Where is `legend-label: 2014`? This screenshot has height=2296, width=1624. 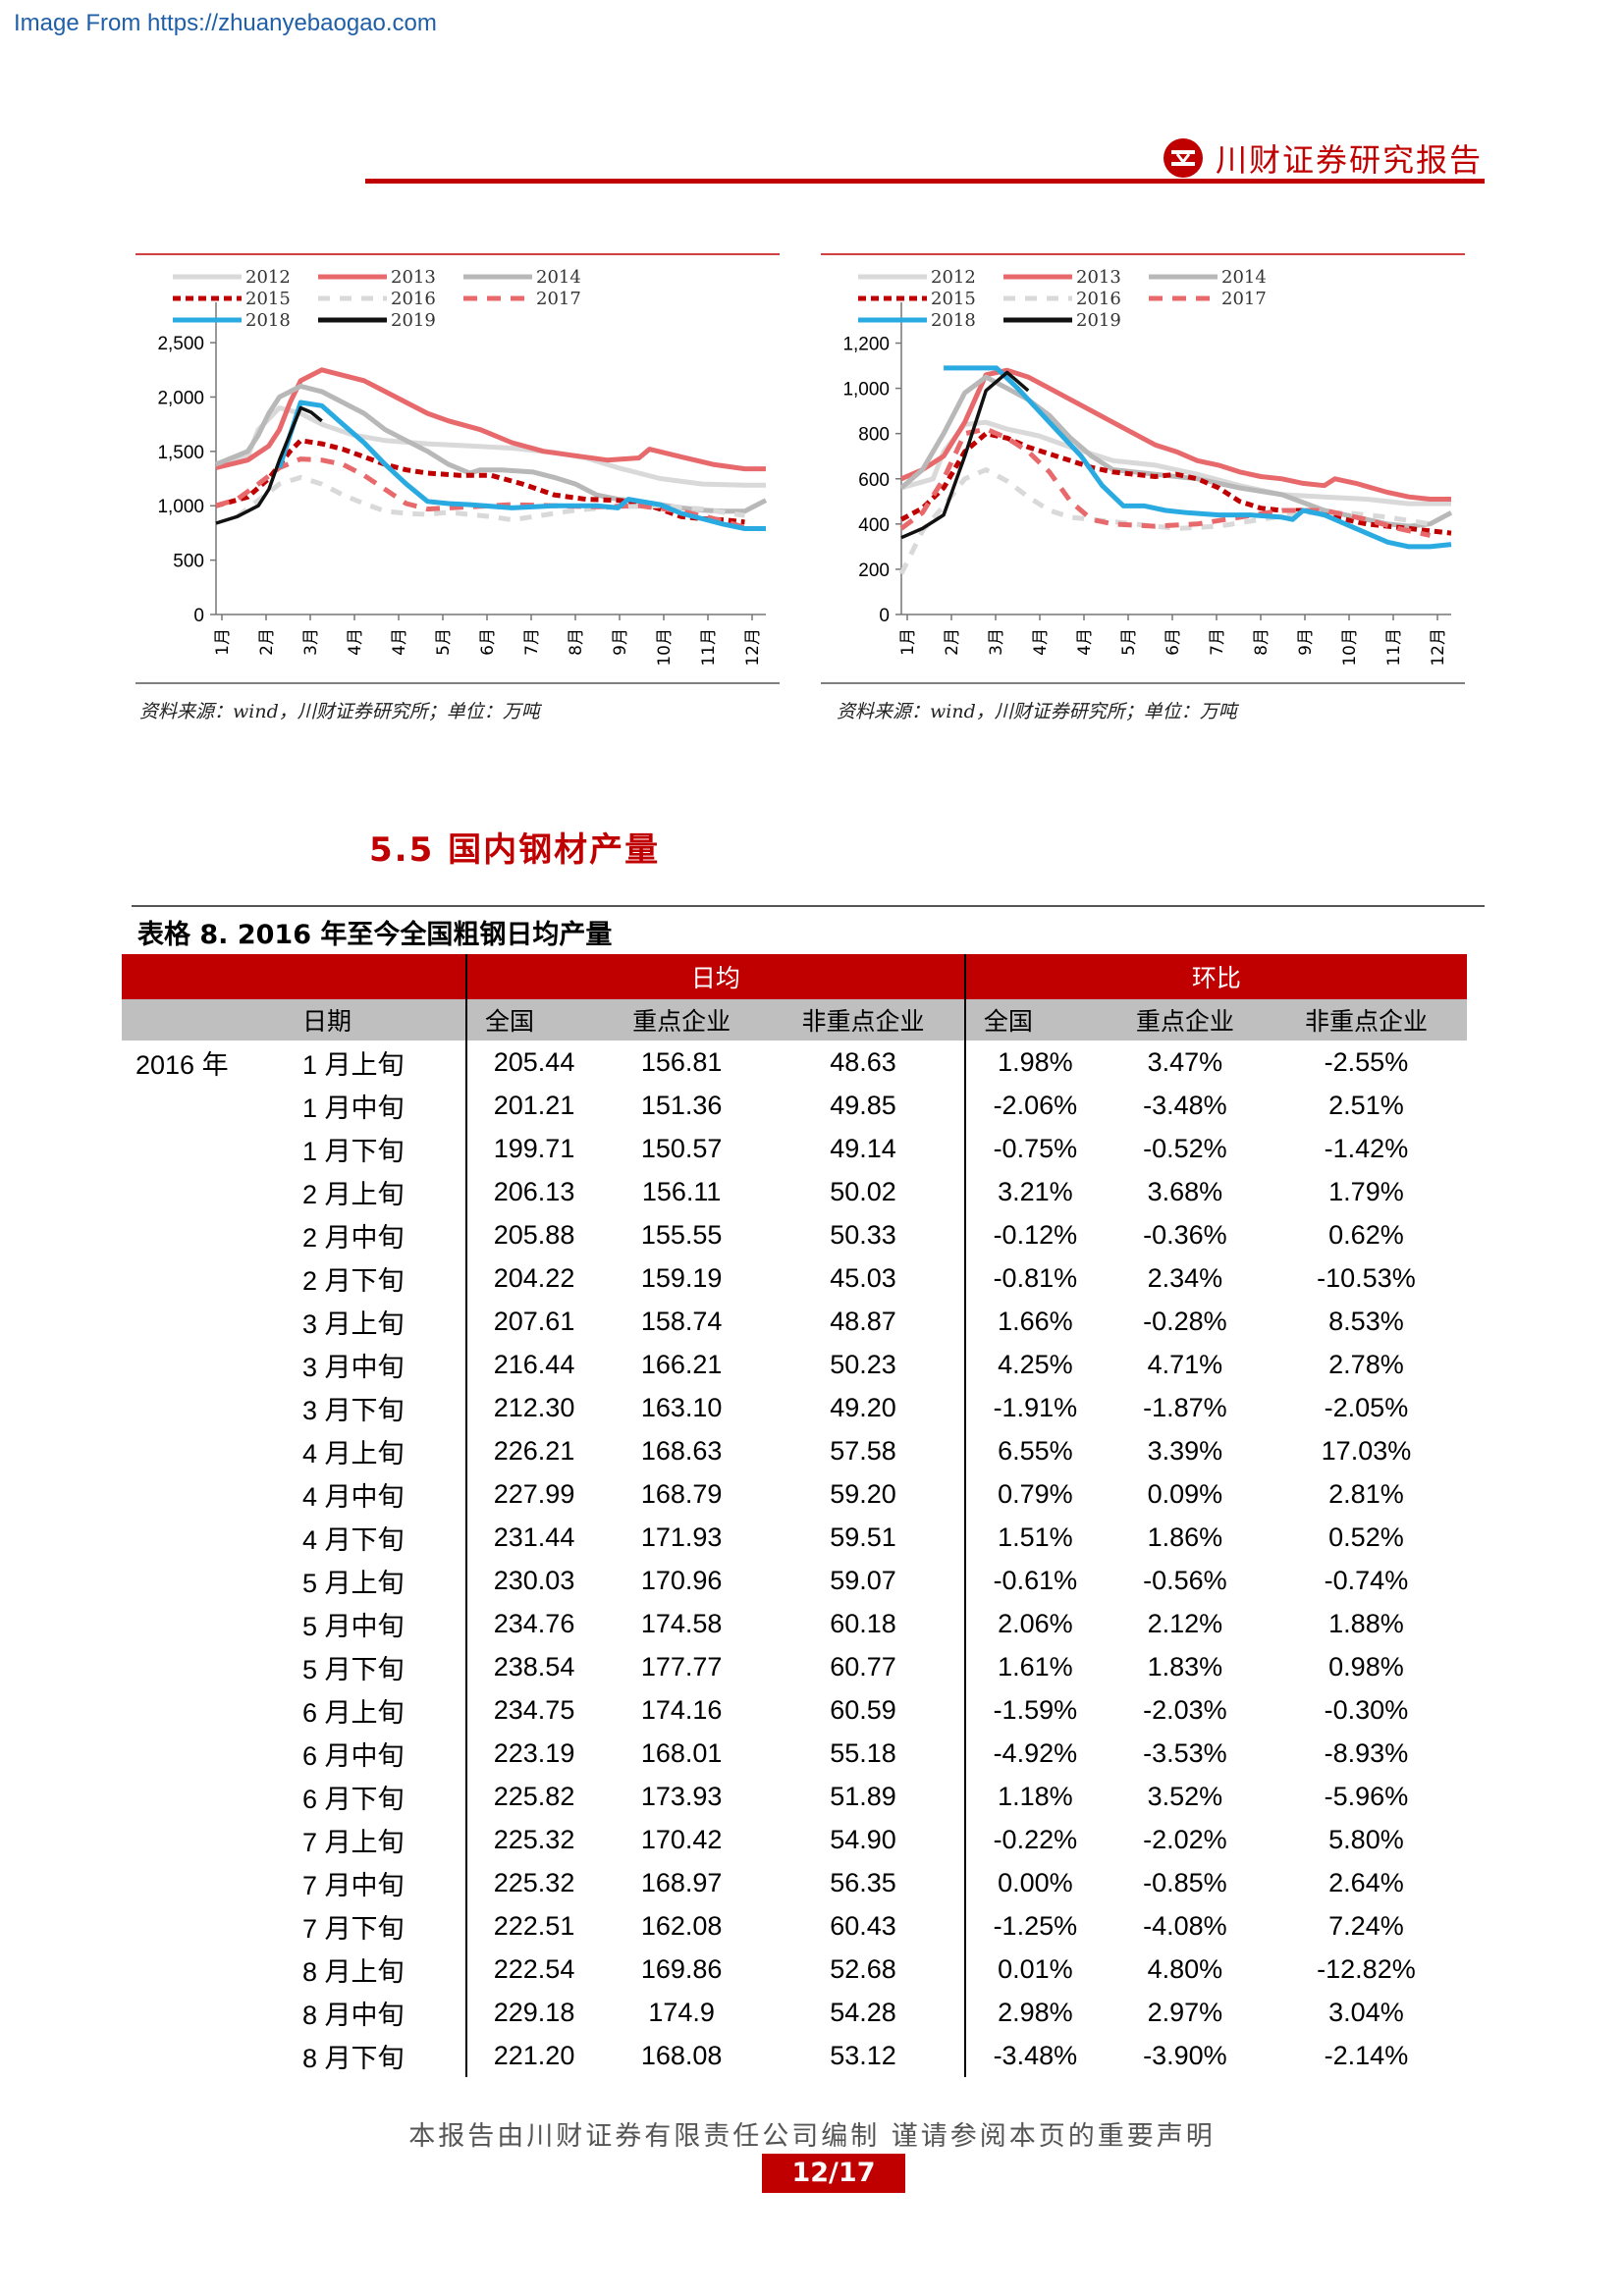 legend-label: 2014 is located at coordinates (558, 277).